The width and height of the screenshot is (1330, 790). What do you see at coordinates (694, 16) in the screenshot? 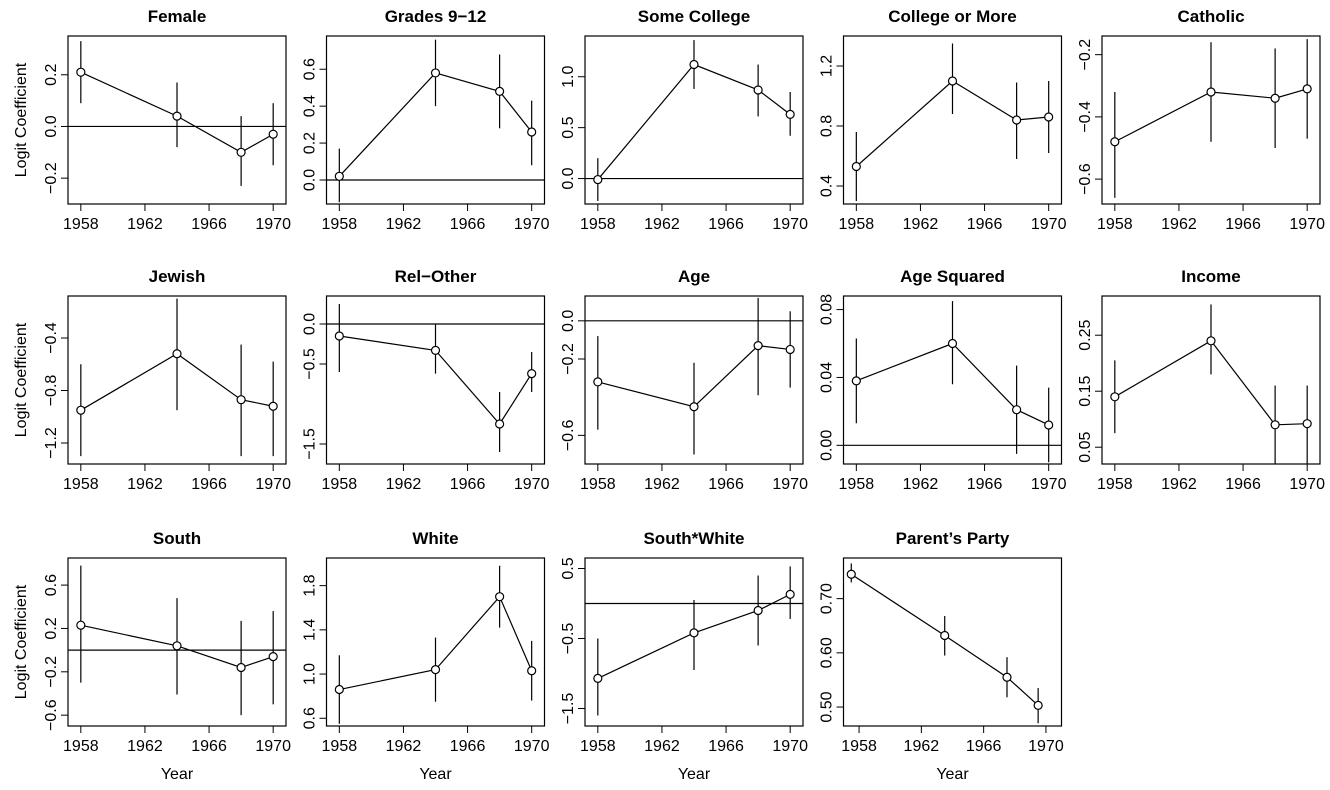
I see `panel-title: Some College` at bounding box center [694, 16].